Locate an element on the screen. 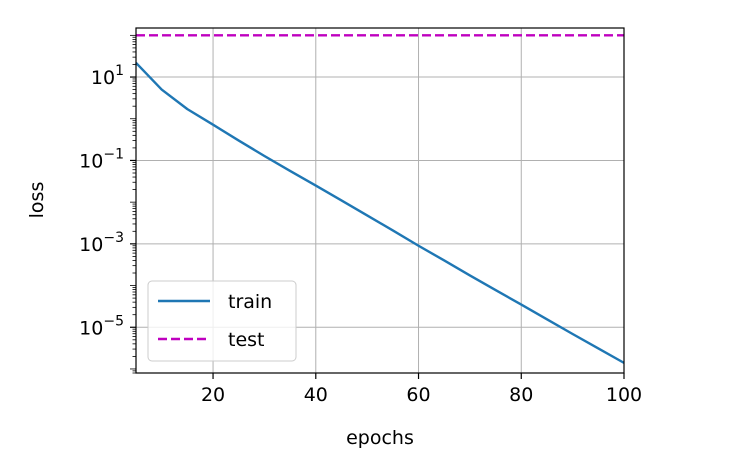  y-axis-label: loss is located at coordinates (37, 200).